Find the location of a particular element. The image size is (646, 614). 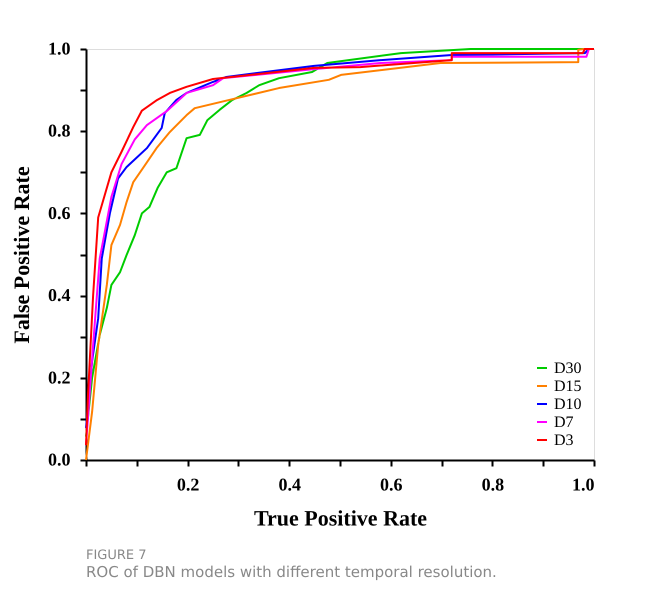

x-tick-label: 0.2 is located at coordinates (188, 484).